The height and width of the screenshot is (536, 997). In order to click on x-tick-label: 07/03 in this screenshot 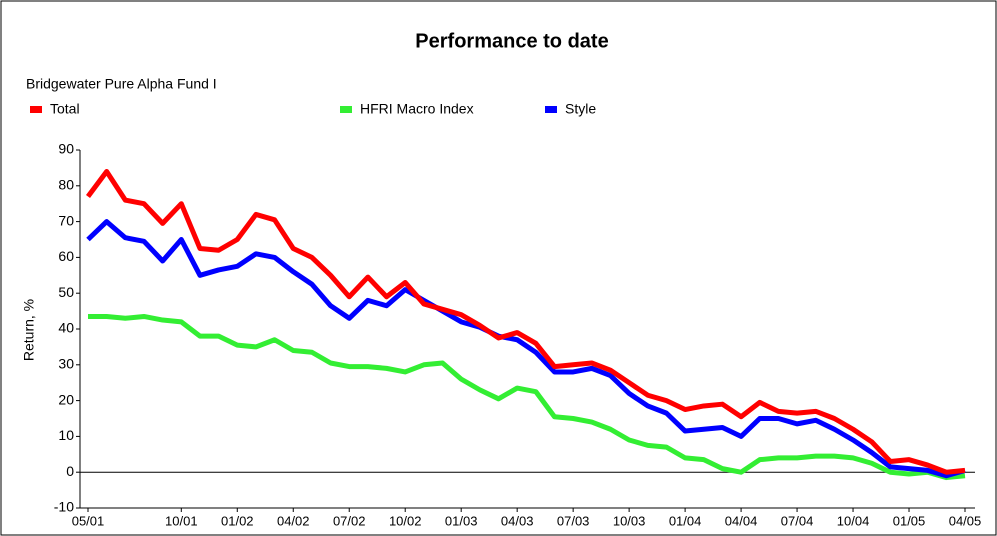, I will do `click(573, 520)`.